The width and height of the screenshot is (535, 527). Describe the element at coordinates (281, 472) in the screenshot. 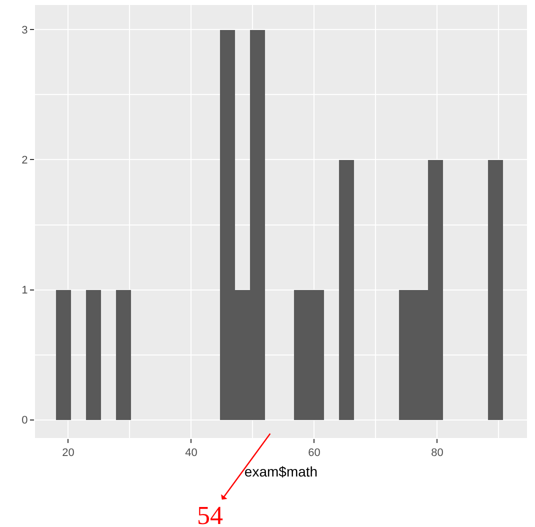

I see `x-axis-title: exam$math` at that location.